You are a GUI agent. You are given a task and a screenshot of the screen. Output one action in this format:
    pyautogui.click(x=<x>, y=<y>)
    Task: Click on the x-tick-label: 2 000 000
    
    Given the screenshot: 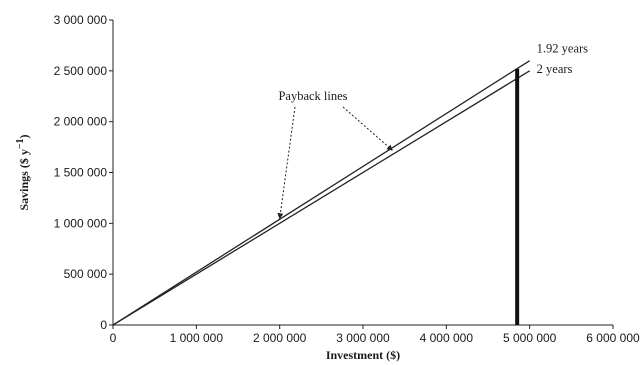 What is the action you would take?
    pyautogui.click(x=280, y=338)
    